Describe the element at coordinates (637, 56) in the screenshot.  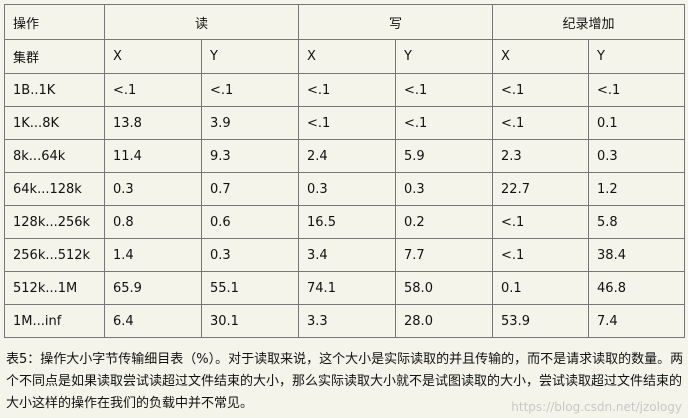
I see `subheader-append-y: Y` at that location.